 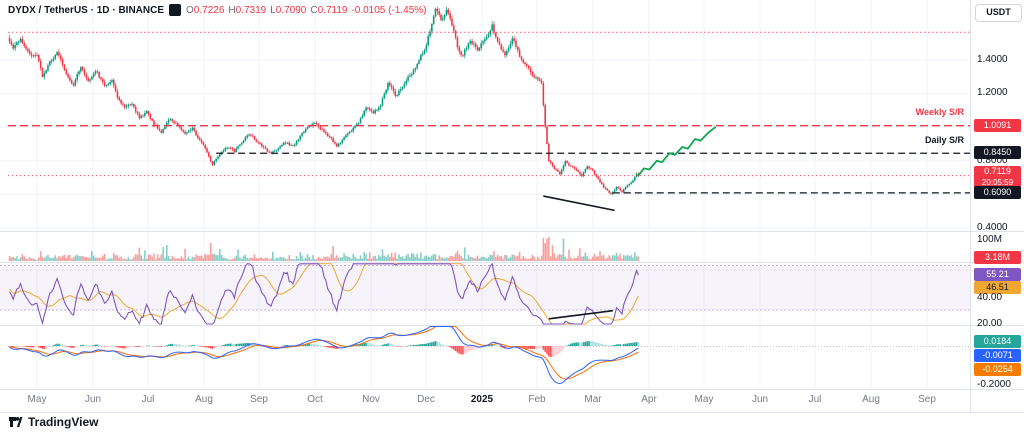 I want to click on volume-bars, so click(x=324, y=248).